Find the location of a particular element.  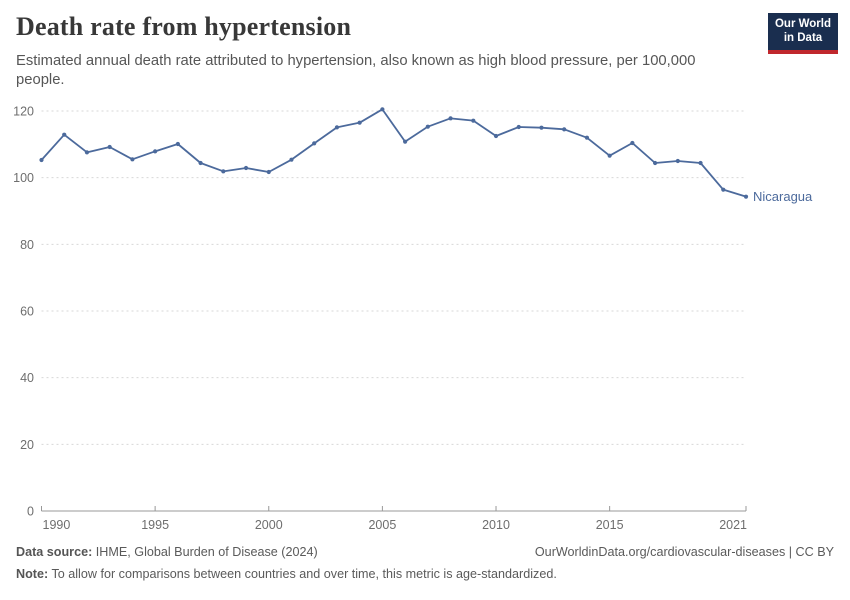

x-tick-label: 1990 is located at coordinates (57, 525).